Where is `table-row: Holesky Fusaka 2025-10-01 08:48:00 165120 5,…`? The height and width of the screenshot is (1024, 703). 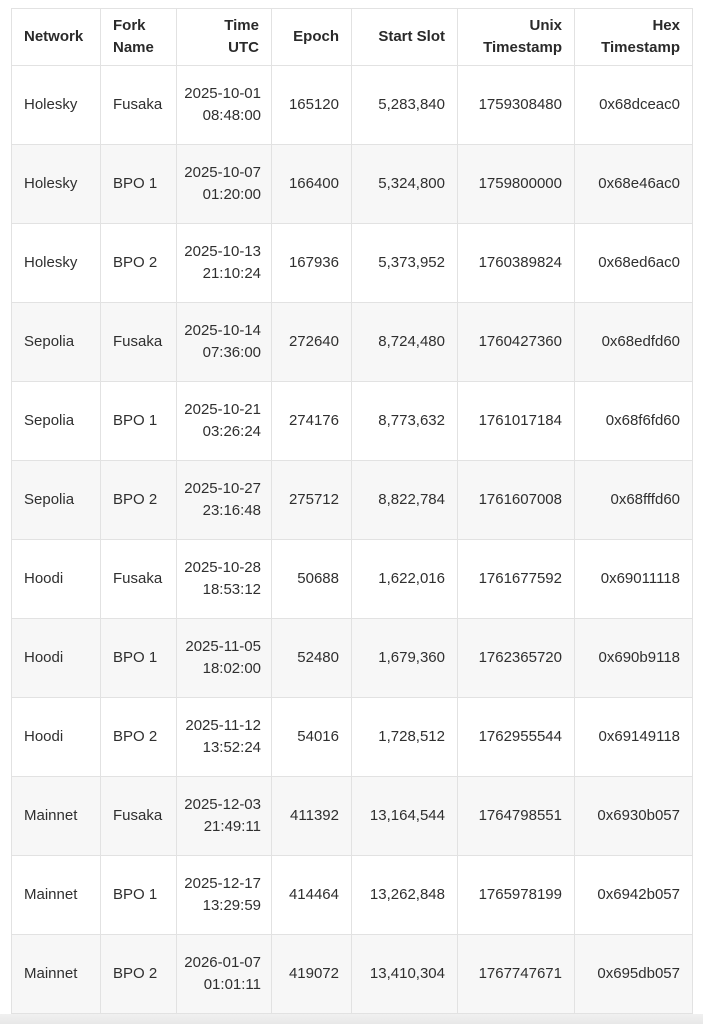 table-row: Holesky Fusaka 2025-10-01 08:48:00 165120 5,… is located at coordinates (352, 105).